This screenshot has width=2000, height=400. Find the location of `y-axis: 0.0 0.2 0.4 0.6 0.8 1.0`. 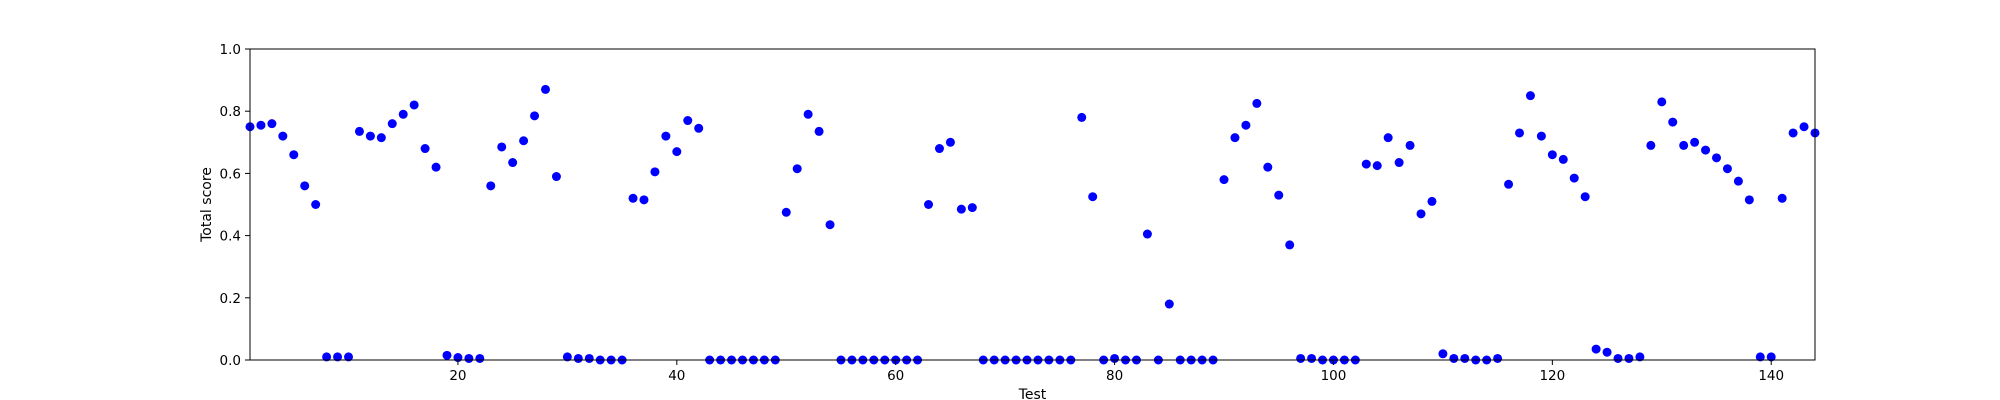

y-axis: 0.0 0.2 0.4 0.6 0.8 1.0 is located at coordinates (235, 205).